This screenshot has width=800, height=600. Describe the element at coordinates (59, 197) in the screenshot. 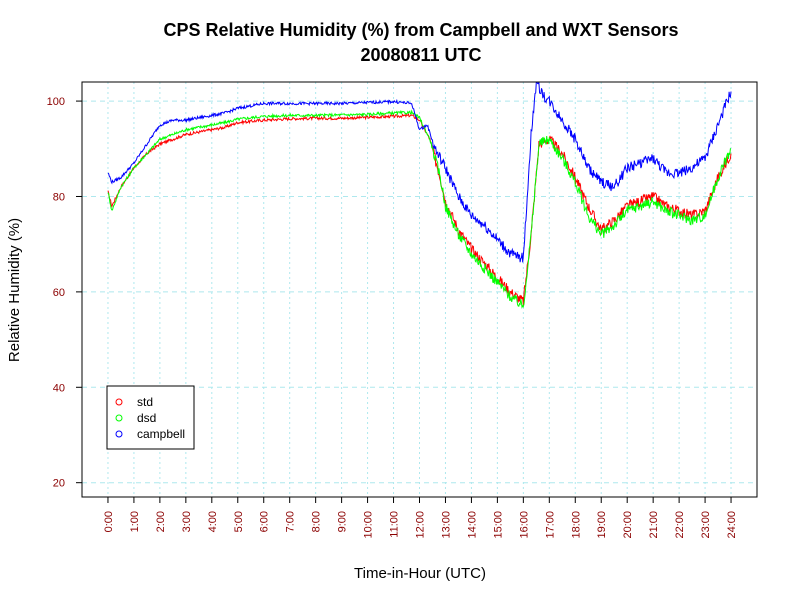

I see `y-tick-label: 80` at that location.